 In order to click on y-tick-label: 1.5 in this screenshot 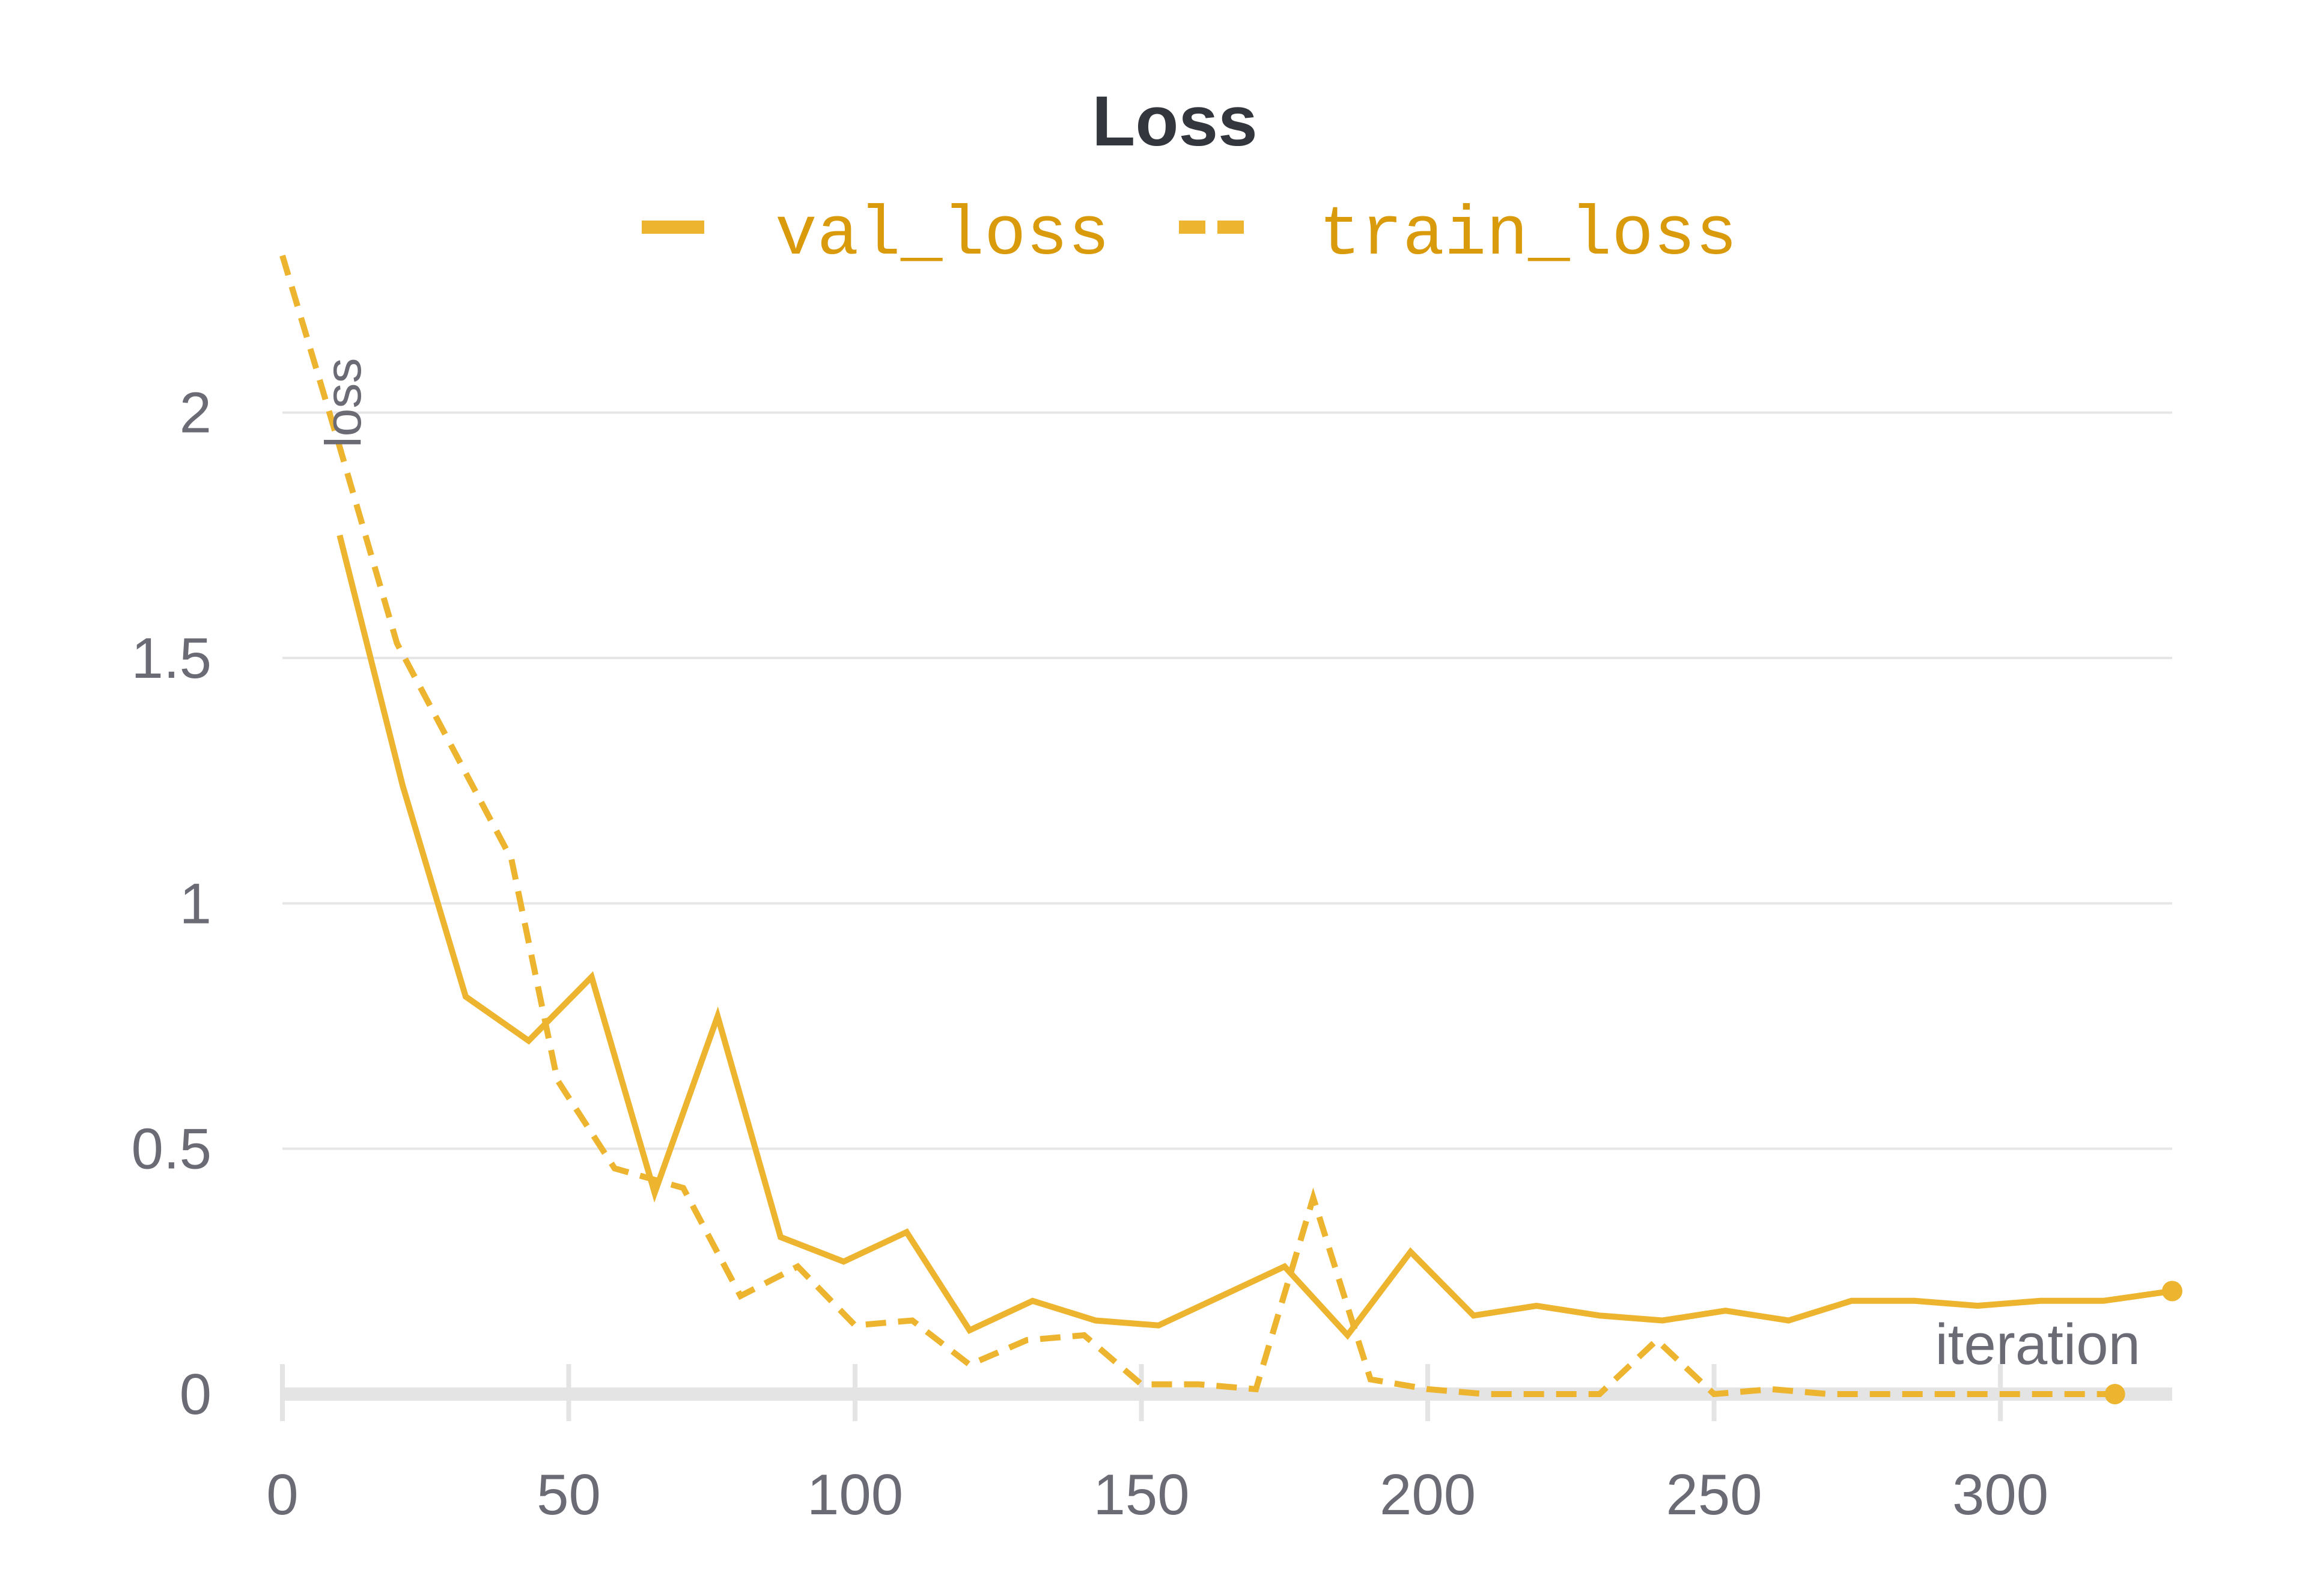, I will do `click(172, 658)`.